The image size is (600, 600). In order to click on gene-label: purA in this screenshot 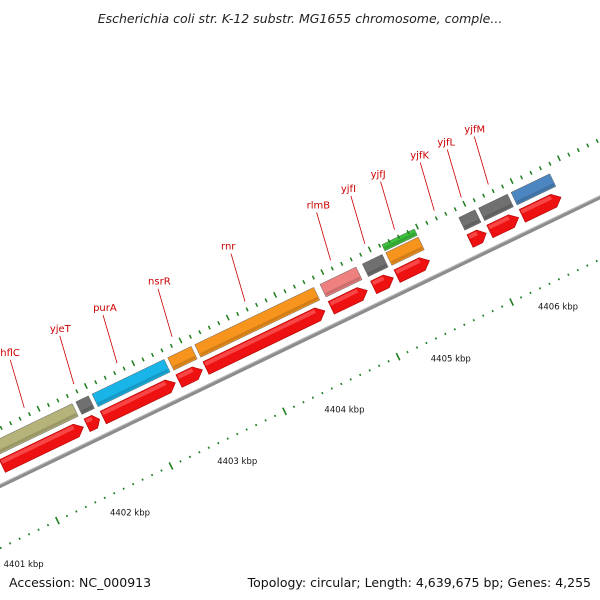, I will do `click(105, 308)`.